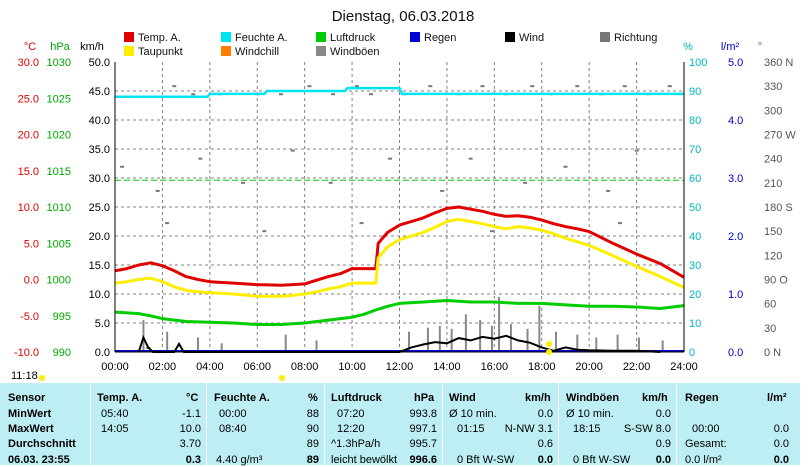 The width and height of the screenshot is (810, 467). What do you see at coordinates (28, 136) in the screenshot?
I see `tick-temp-2: 20.0` at bounding box center [28, 136].